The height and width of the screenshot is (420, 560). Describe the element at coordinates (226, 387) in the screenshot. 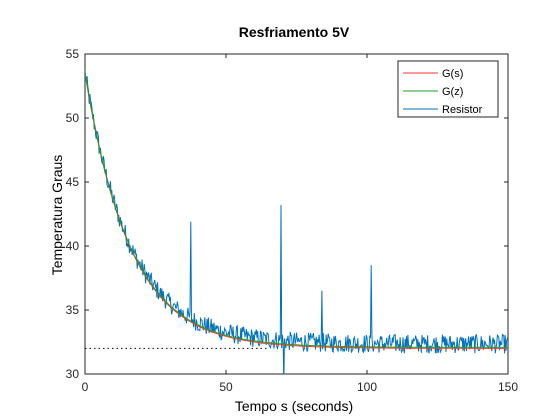

I see `x-tick-label: 50` at that location.